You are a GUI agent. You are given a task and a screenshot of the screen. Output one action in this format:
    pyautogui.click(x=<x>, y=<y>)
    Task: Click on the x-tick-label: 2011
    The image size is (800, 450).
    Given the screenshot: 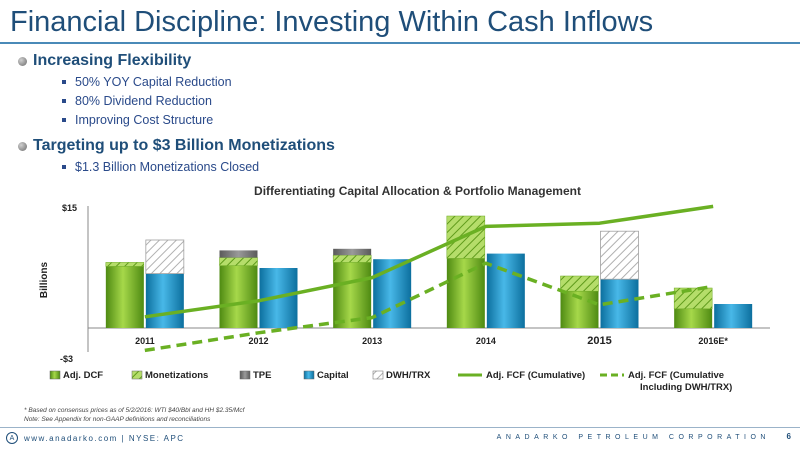 What is the action you would take?
    pyautogui.click(x=145, y=341)
    